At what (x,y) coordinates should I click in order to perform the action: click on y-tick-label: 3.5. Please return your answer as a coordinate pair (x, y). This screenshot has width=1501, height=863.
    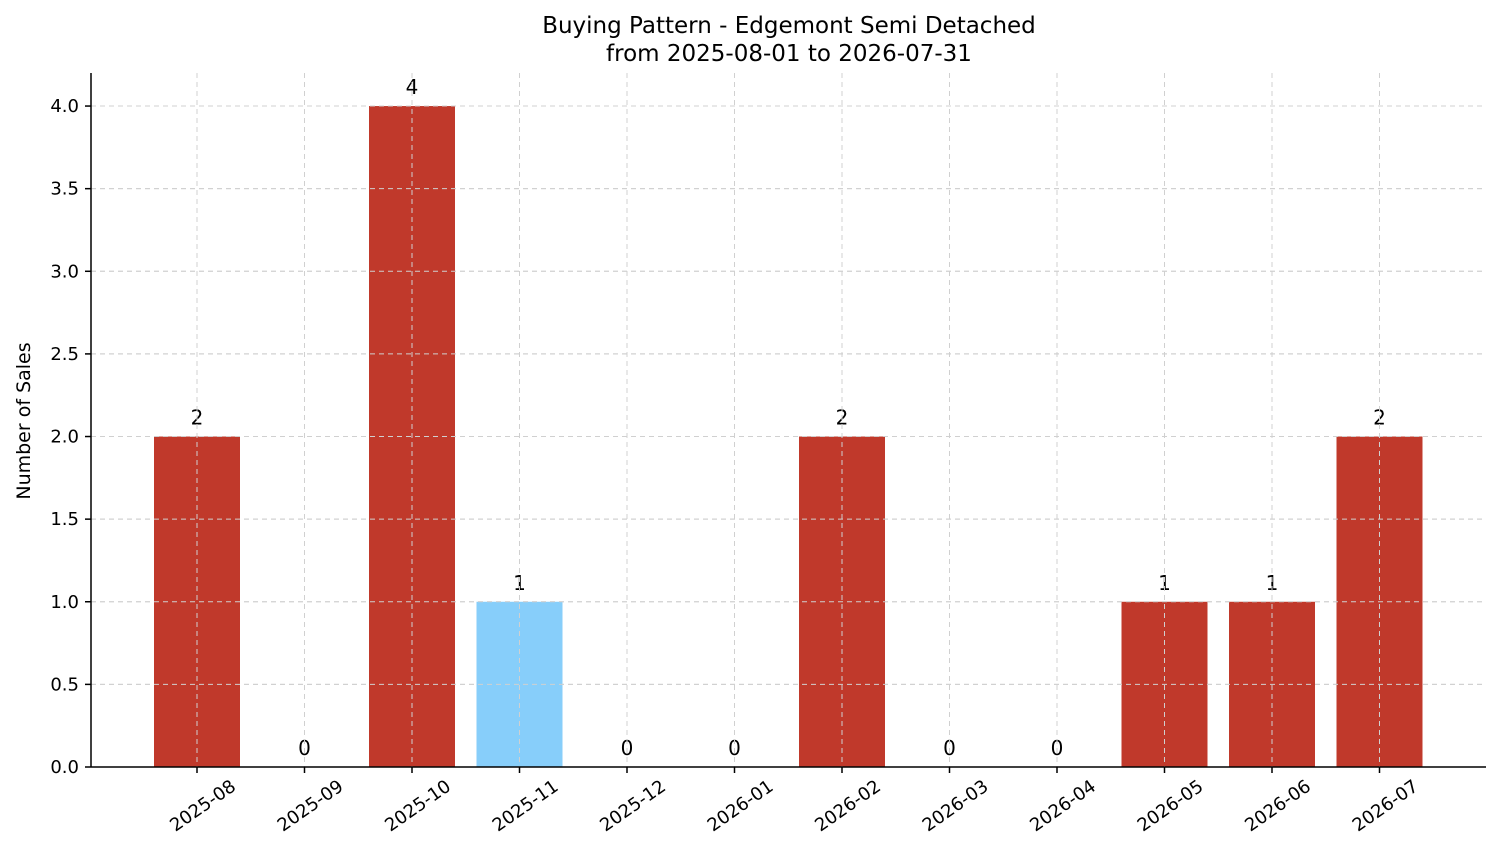
    Looking at the image, I should click on (64, 189).